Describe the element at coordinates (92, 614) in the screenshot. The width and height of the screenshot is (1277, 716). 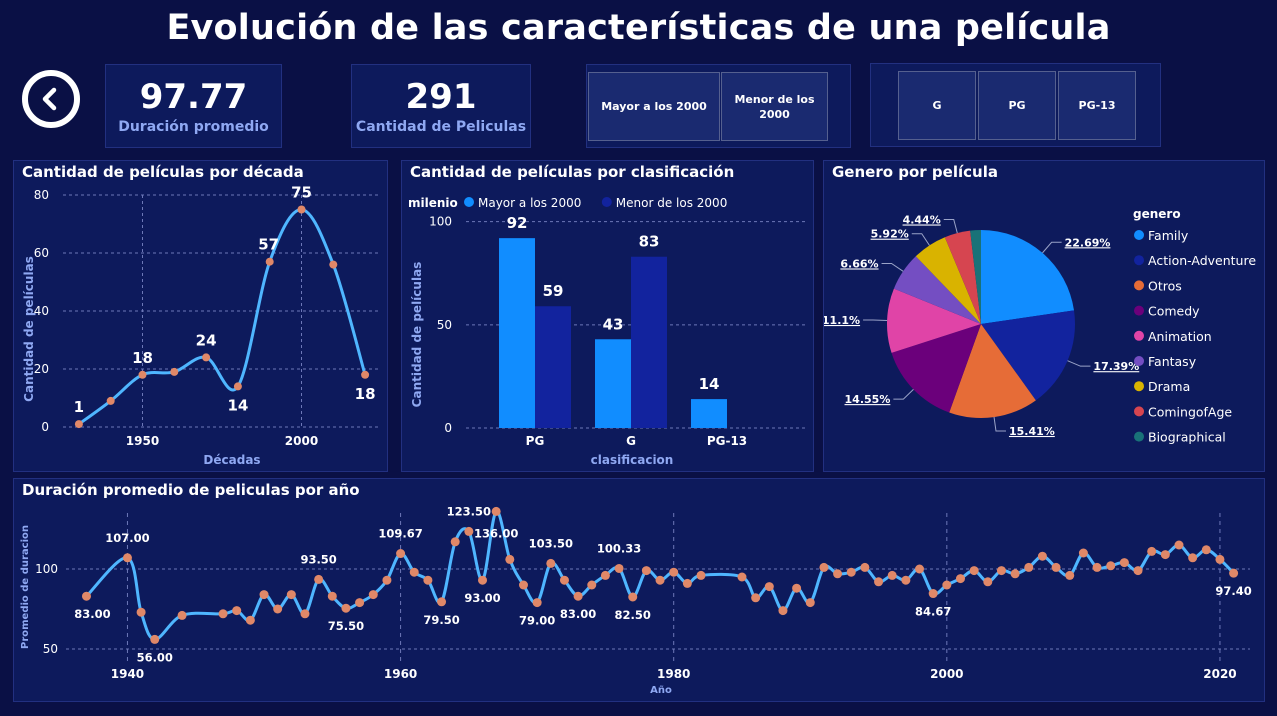
I see `data-label: 83.00` at that location.